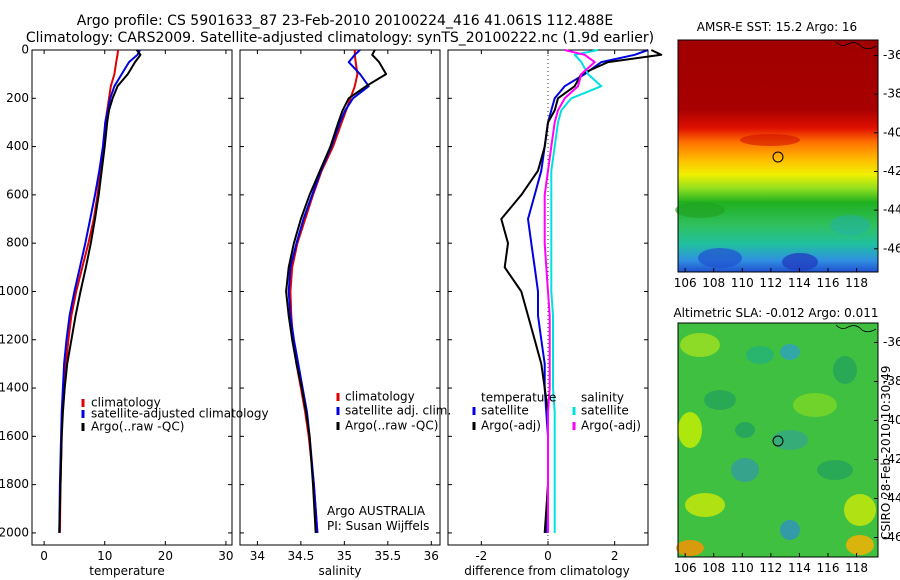 The image size is (900, 580). Describe the element at coordinates (14, 436) in the screenshot. I see `y-tick-label: 1600` at that location.